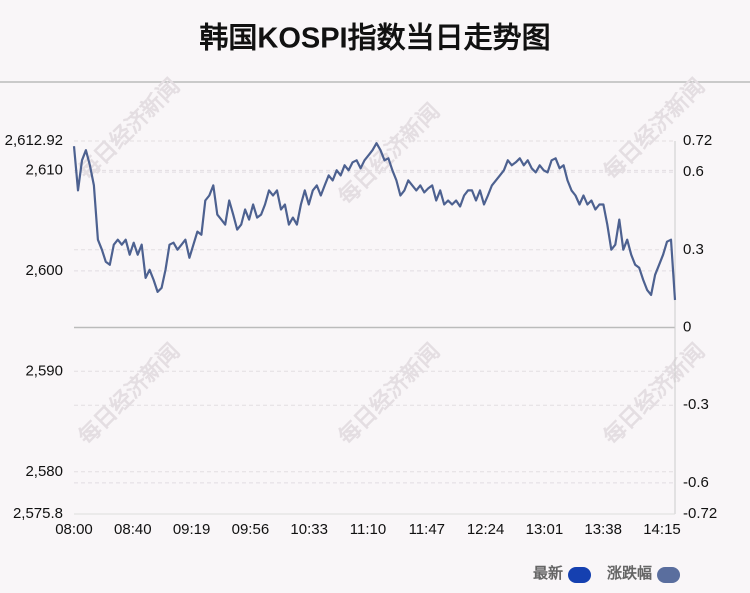 The width and height of the screenshot is (750, 593). What do you see at coordinates (427, 529) in the screenshot?
I see `x-tick-label: 11:47` at bounding box center [427, 529].